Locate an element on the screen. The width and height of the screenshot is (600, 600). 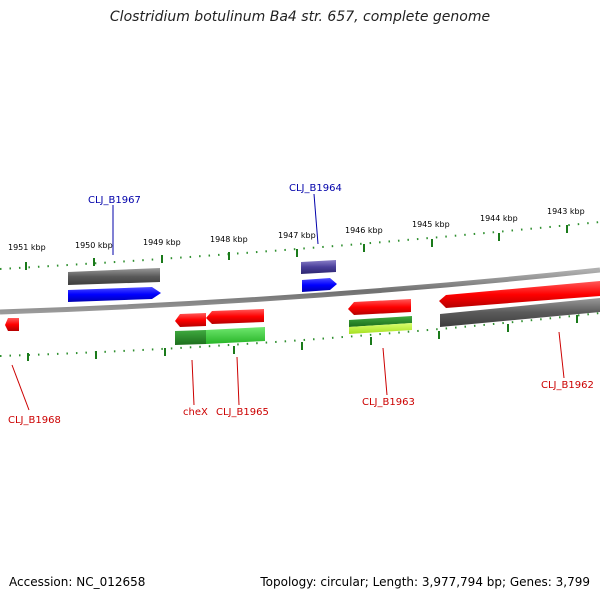
accession-text: Accession: NC_012658 is located at coordinates (77, 582).